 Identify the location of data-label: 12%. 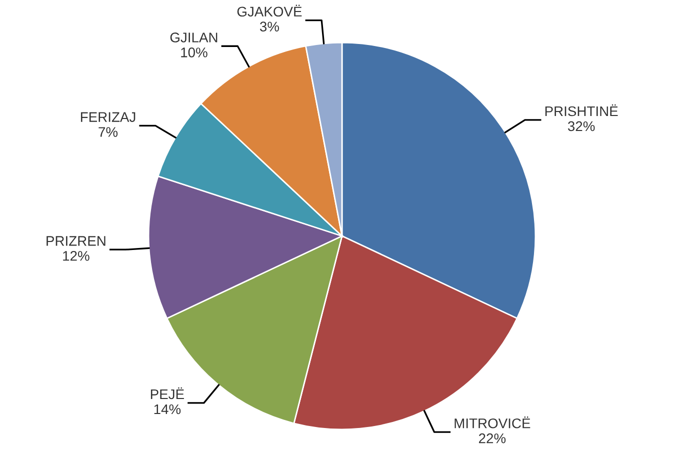
(76, 255).